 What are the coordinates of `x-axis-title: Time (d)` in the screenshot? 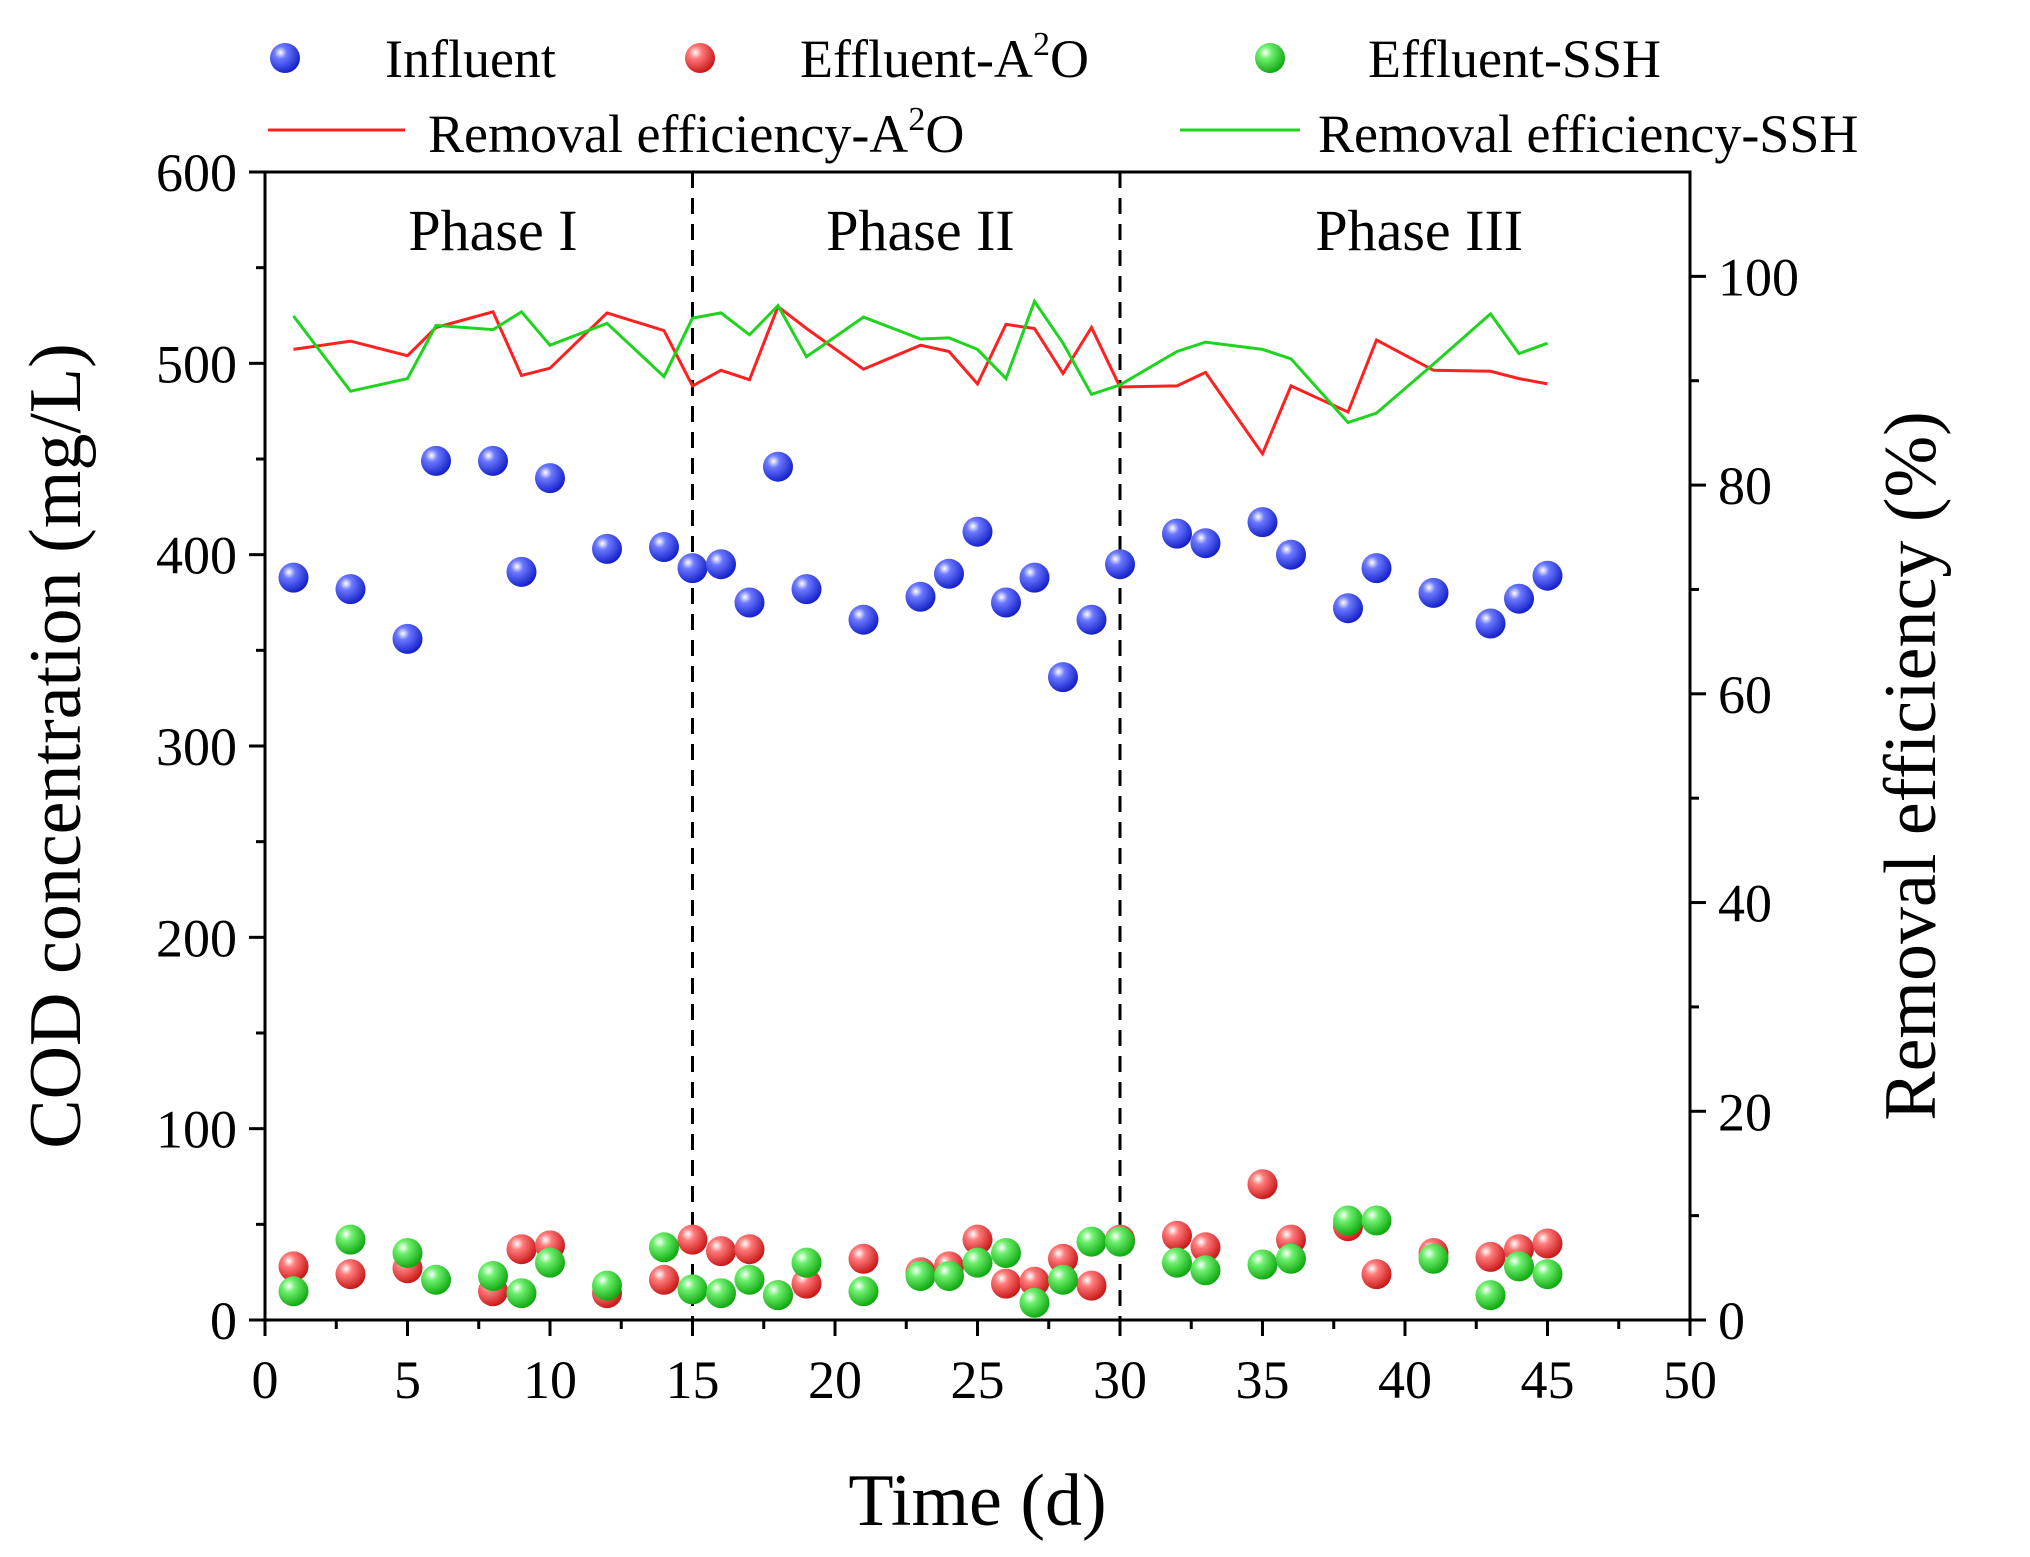 It's located at (977, 1501).